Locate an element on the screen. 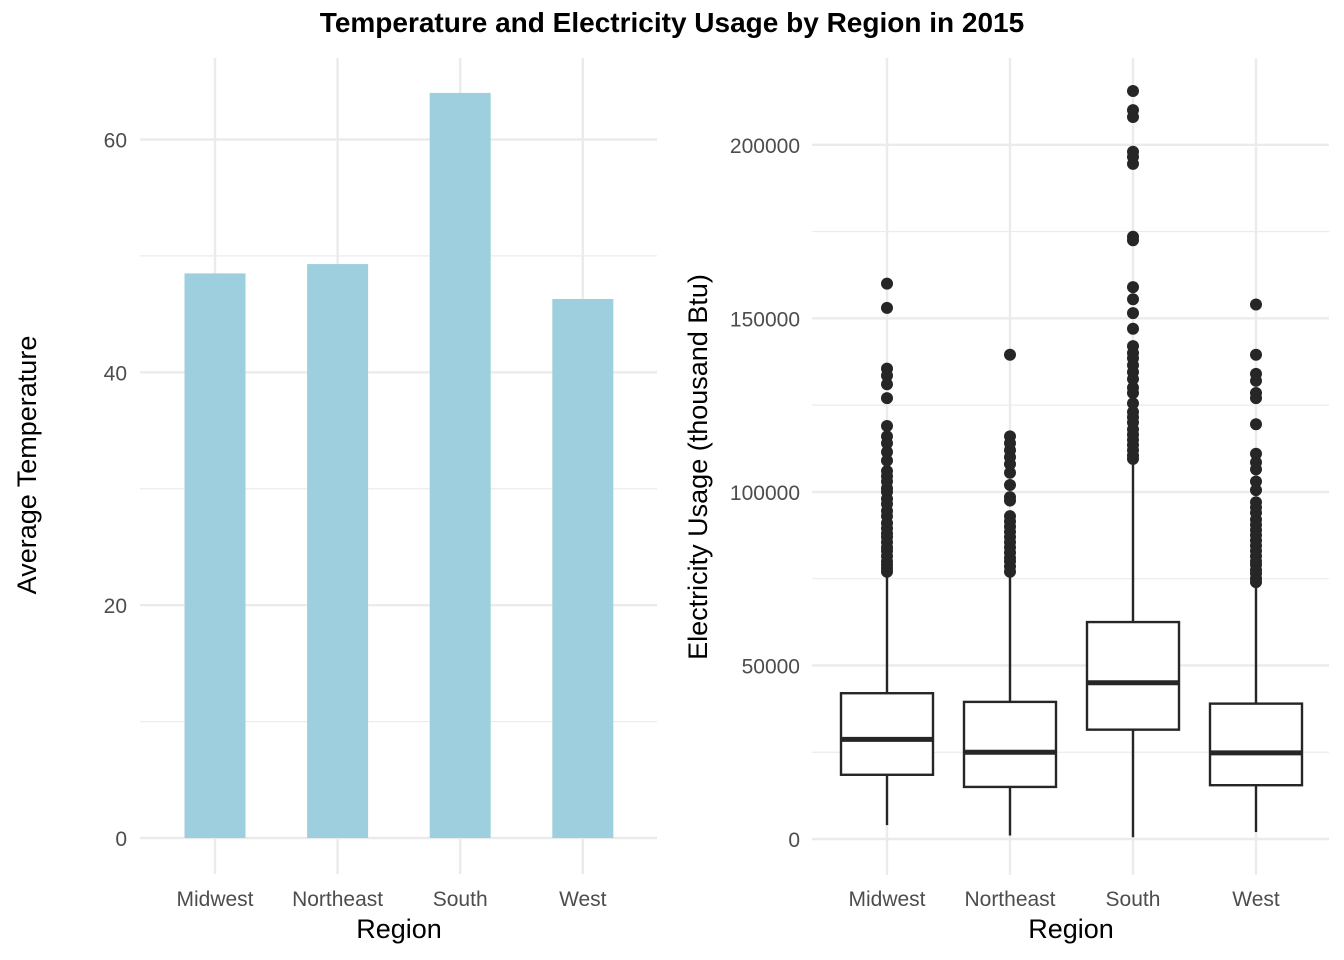 The height and width of the screenshot is (960, 1344). left-y-tick-label: 40 is located at coordinates (115, 373).